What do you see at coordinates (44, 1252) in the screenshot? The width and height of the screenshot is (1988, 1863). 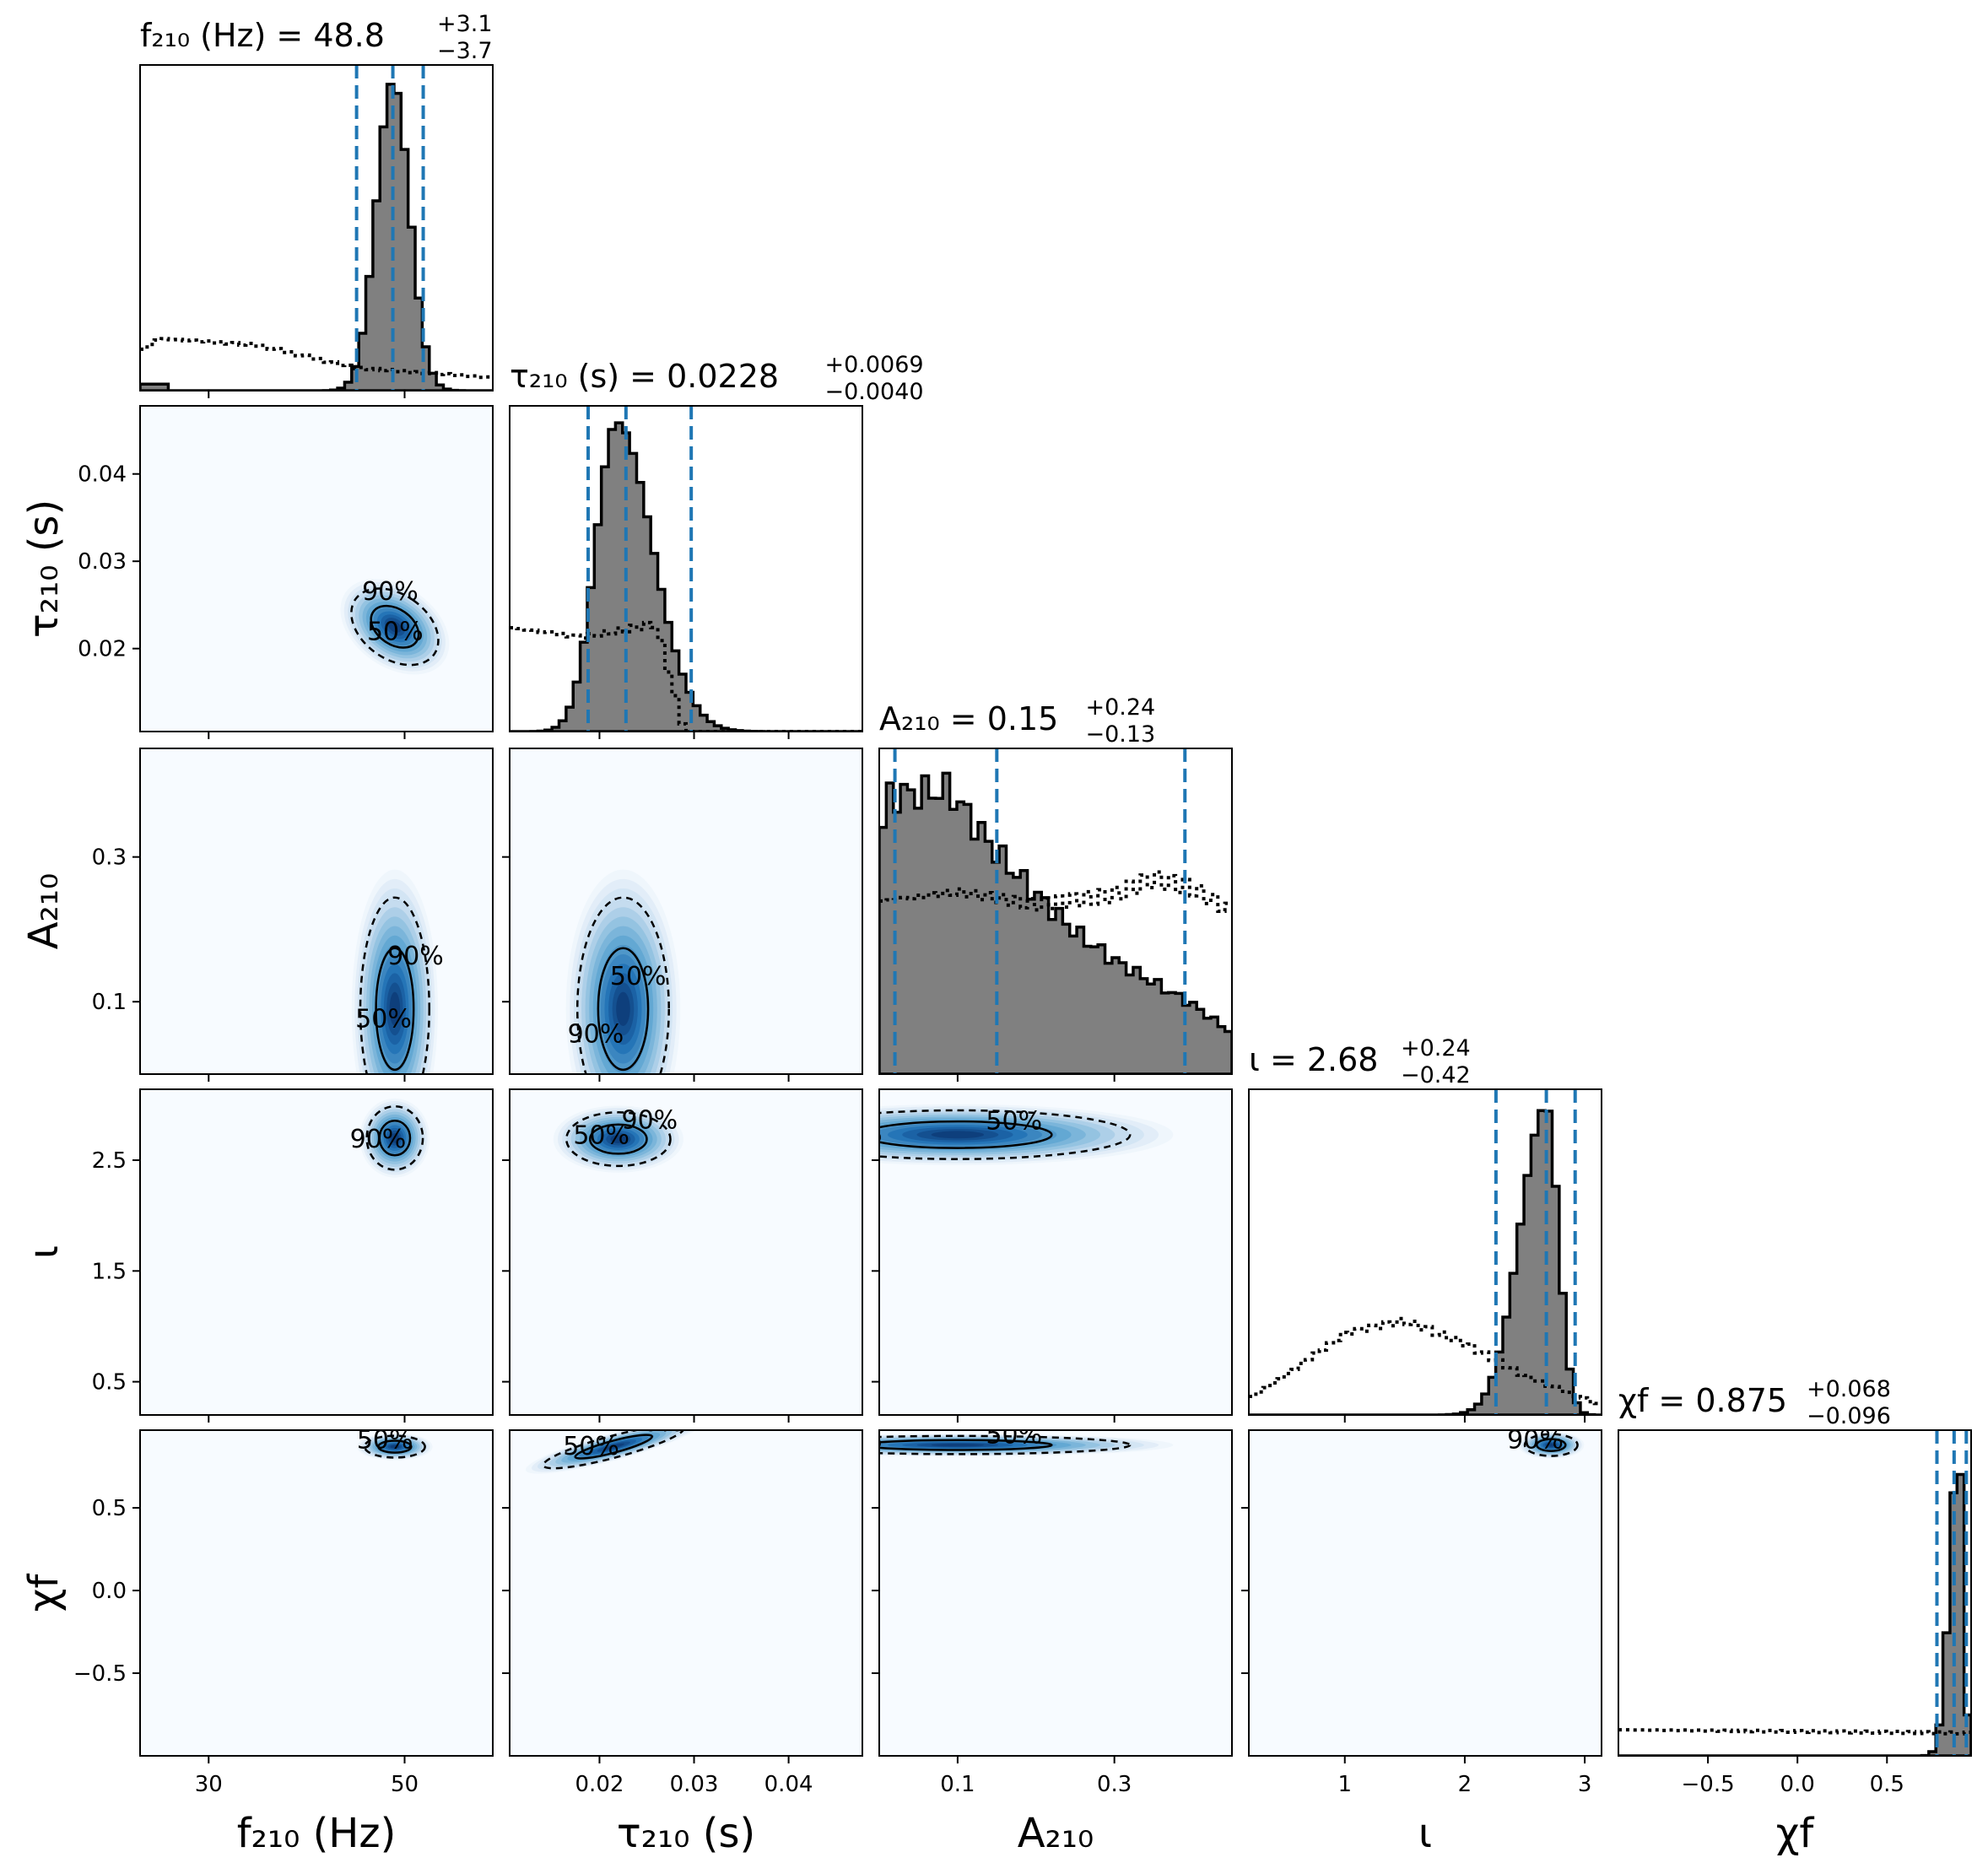 I see `y-axis-label-iota: ι` at bounding box center [44, 1252].